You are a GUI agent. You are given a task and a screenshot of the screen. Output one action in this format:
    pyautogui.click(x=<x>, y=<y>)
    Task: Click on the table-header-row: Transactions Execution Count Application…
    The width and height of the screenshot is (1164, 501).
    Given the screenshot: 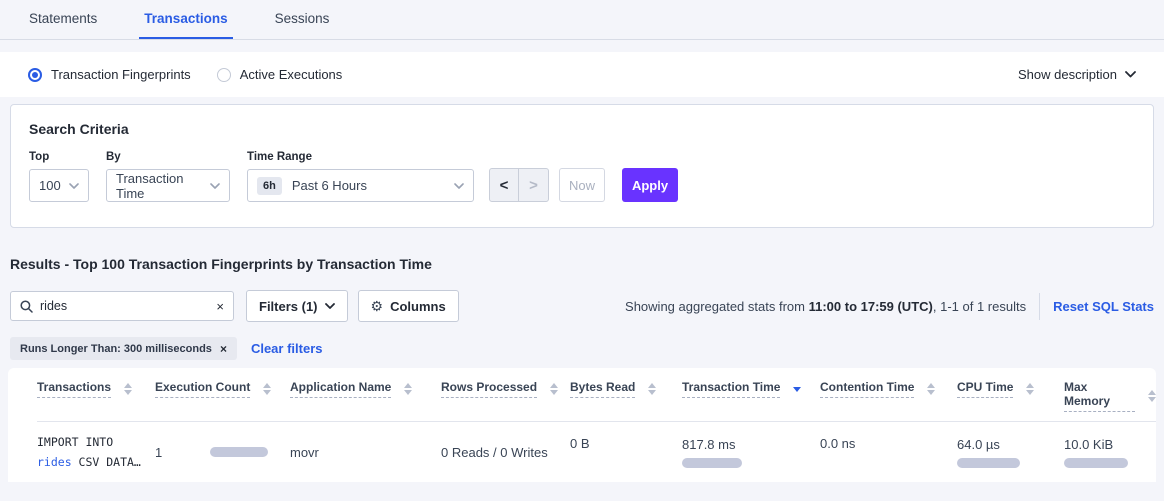 What is the action you would take?
    pyautogui.click(x=582, y=400)
    